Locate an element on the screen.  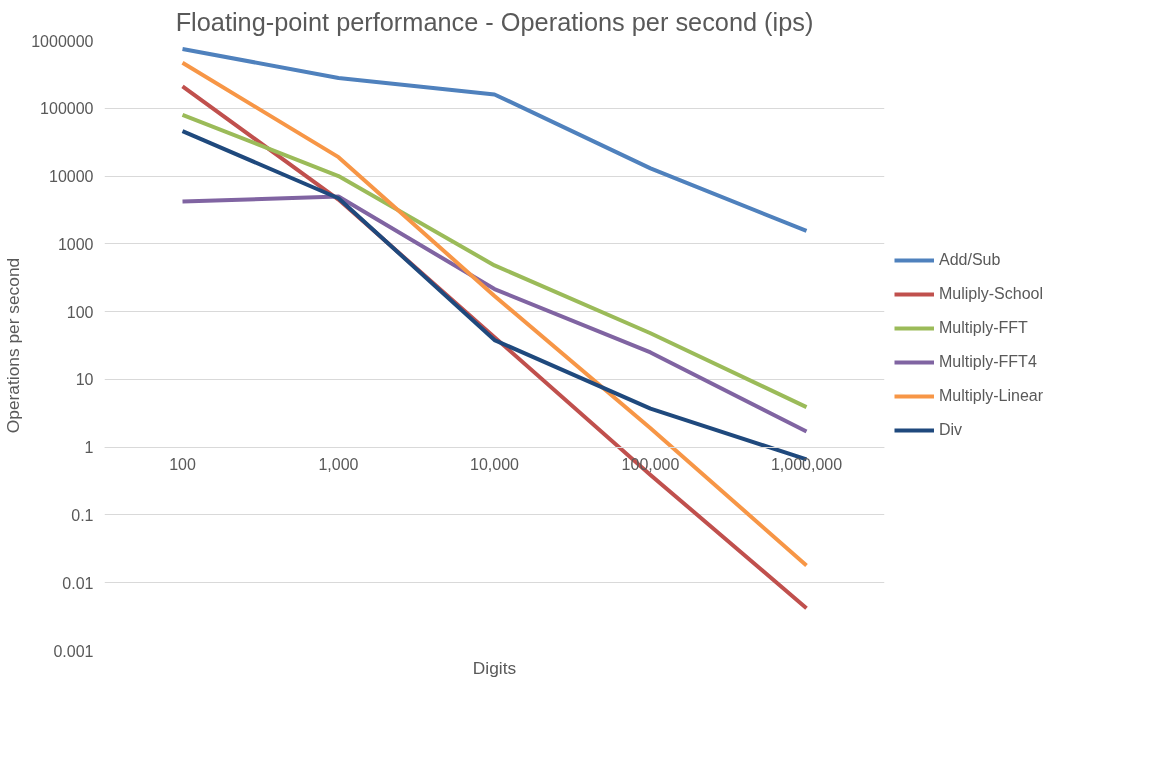
y-tick-label: 100000 is located at coordinates (67, 109).